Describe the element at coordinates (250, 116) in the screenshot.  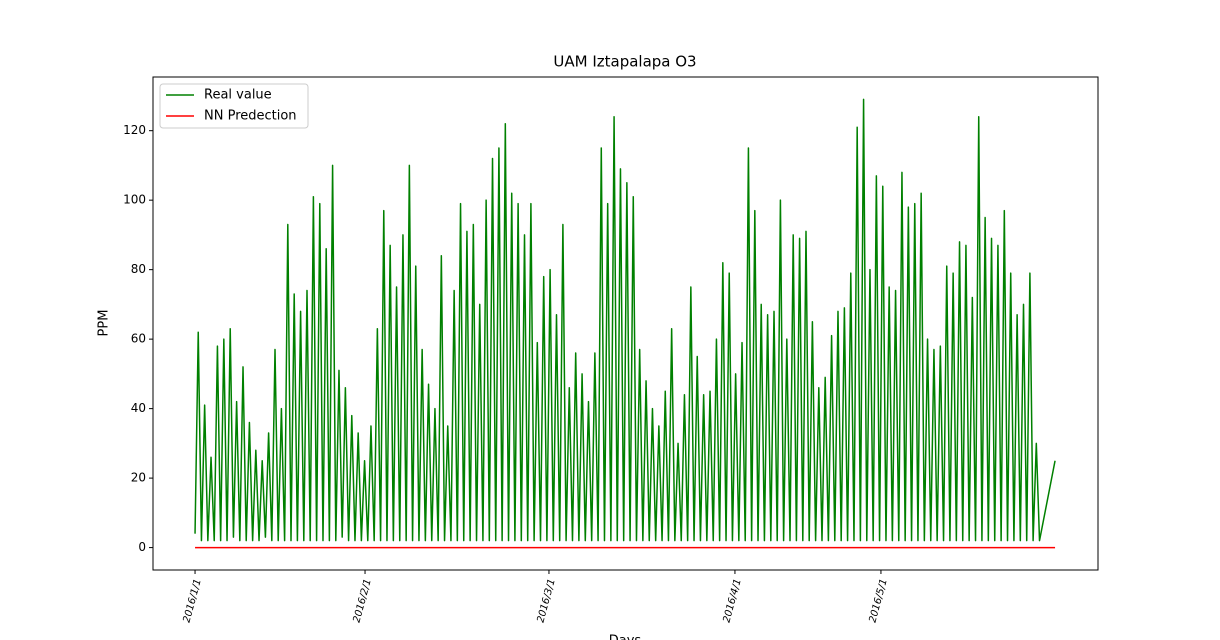
I see `legend-label: NN Predection` at that location.